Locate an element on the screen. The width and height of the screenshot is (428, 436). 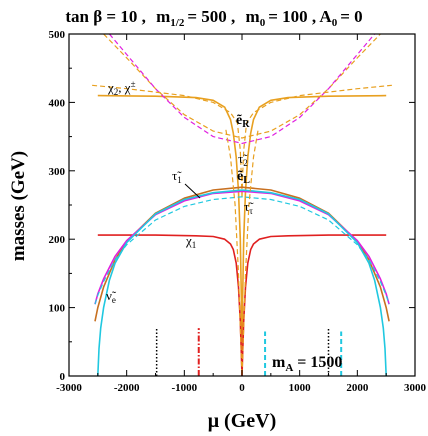
x-tick-label: -1000 is located at coordinates (184, 388).